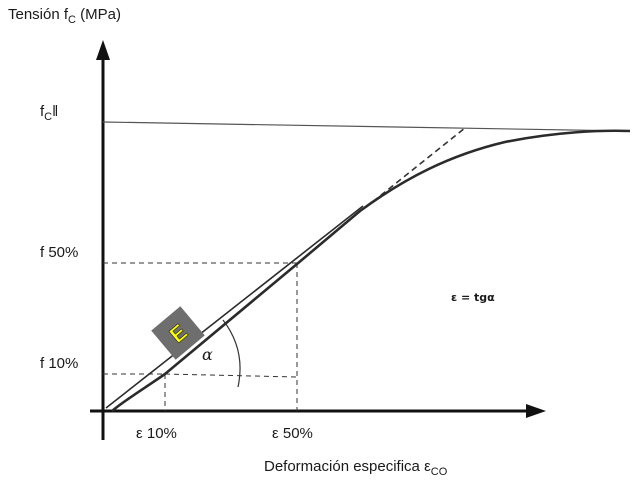  Describe the element at coordinates (98, 14) in the screenshot. I see `y-axis-title-suffix: (MPa)` at that location.